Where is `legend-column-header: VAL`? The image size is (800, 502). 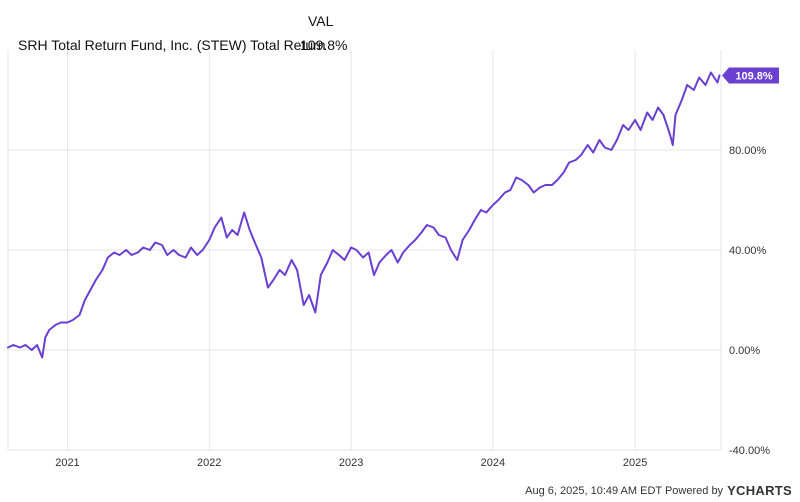 legend-column-header: VAL is located at coordinates (321, 21).